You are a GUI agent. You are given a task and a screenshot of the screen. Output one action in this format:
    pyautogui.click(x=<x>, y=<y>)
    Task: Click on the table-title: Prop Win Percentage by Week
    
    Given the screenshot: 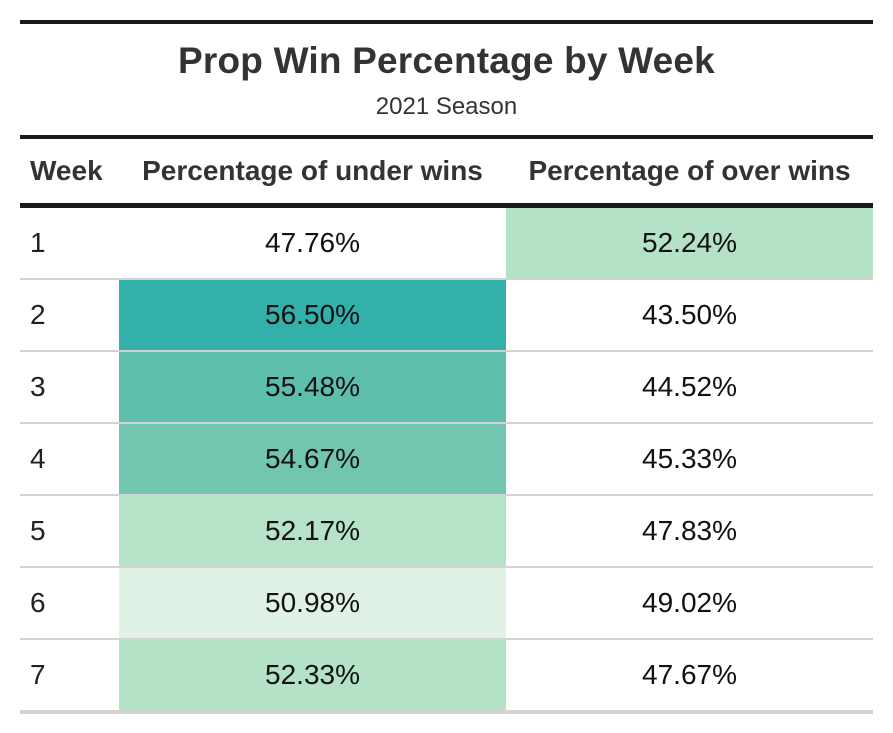 What is the action you would take?
    pyautogui.click(x=446, y=60)
    